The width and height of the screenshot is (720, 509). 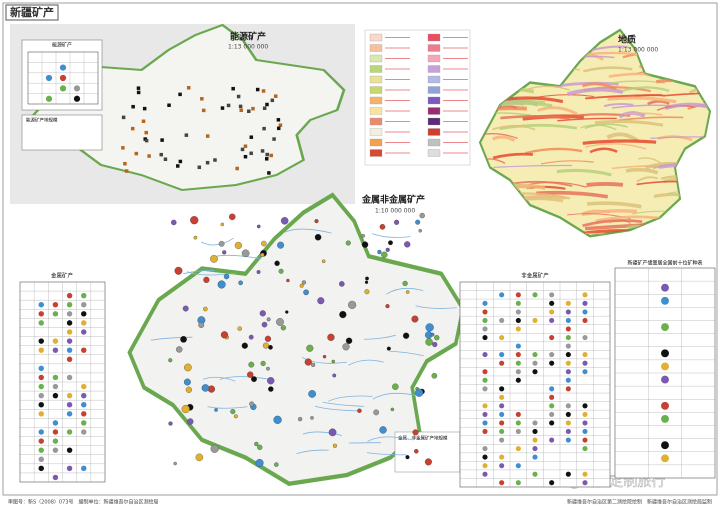 I want to click on metal-map-title: 金属非金属矿产, so click(x=393, y=200).